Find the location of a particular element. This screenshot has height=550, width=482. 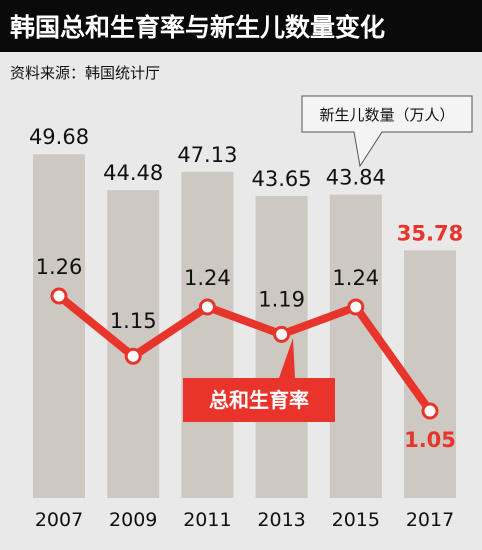

line-legend-box is located at coordinates (259, 380).